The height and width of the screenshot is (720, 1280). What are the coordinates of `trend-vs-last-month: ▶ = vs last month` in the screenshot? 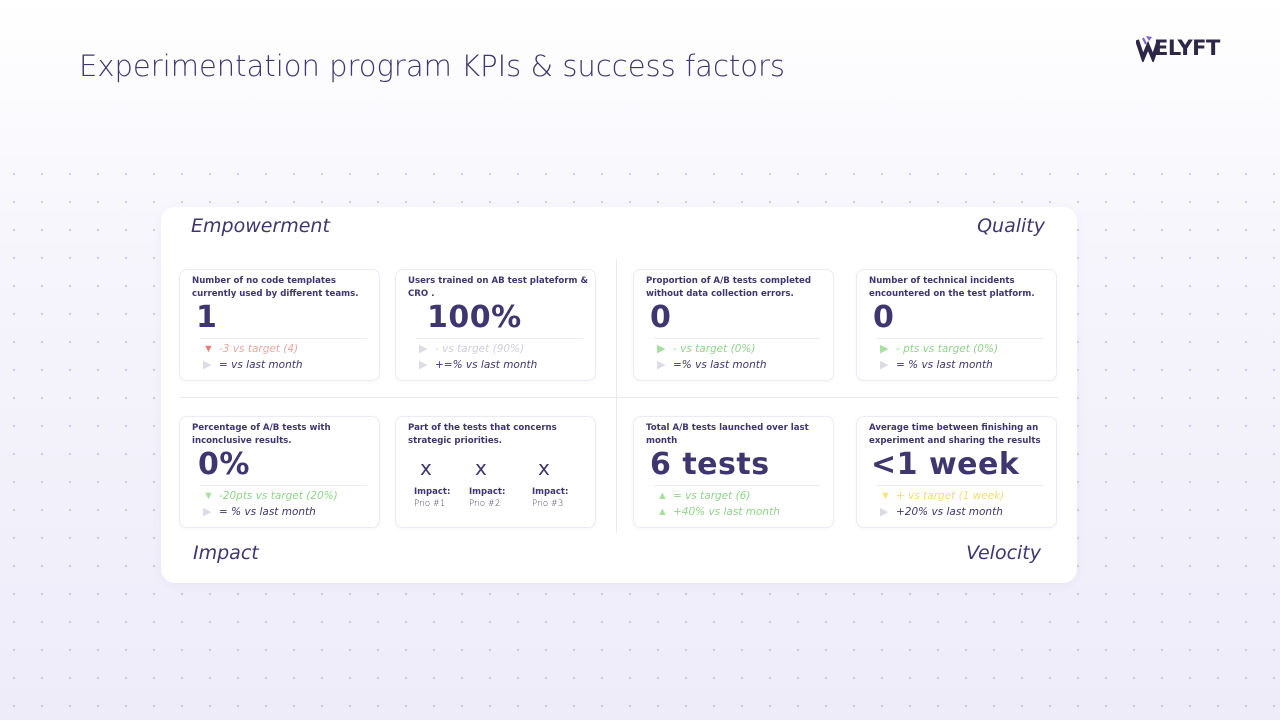 It's located at (253, 365).